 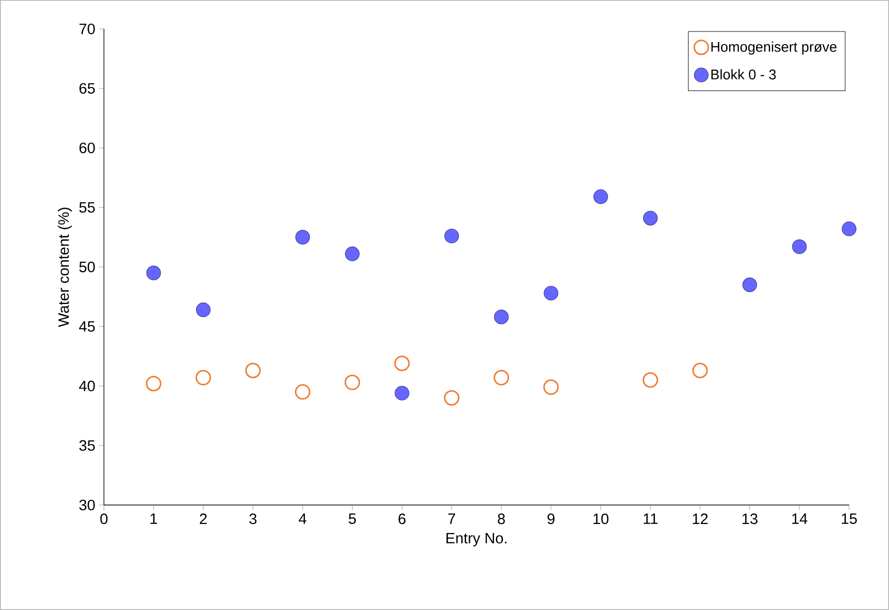 What do you see at coordinates (65, 268) in the screenshot?
I see `y-axis-title: Water content (%)` at bounding box center [65, 268].